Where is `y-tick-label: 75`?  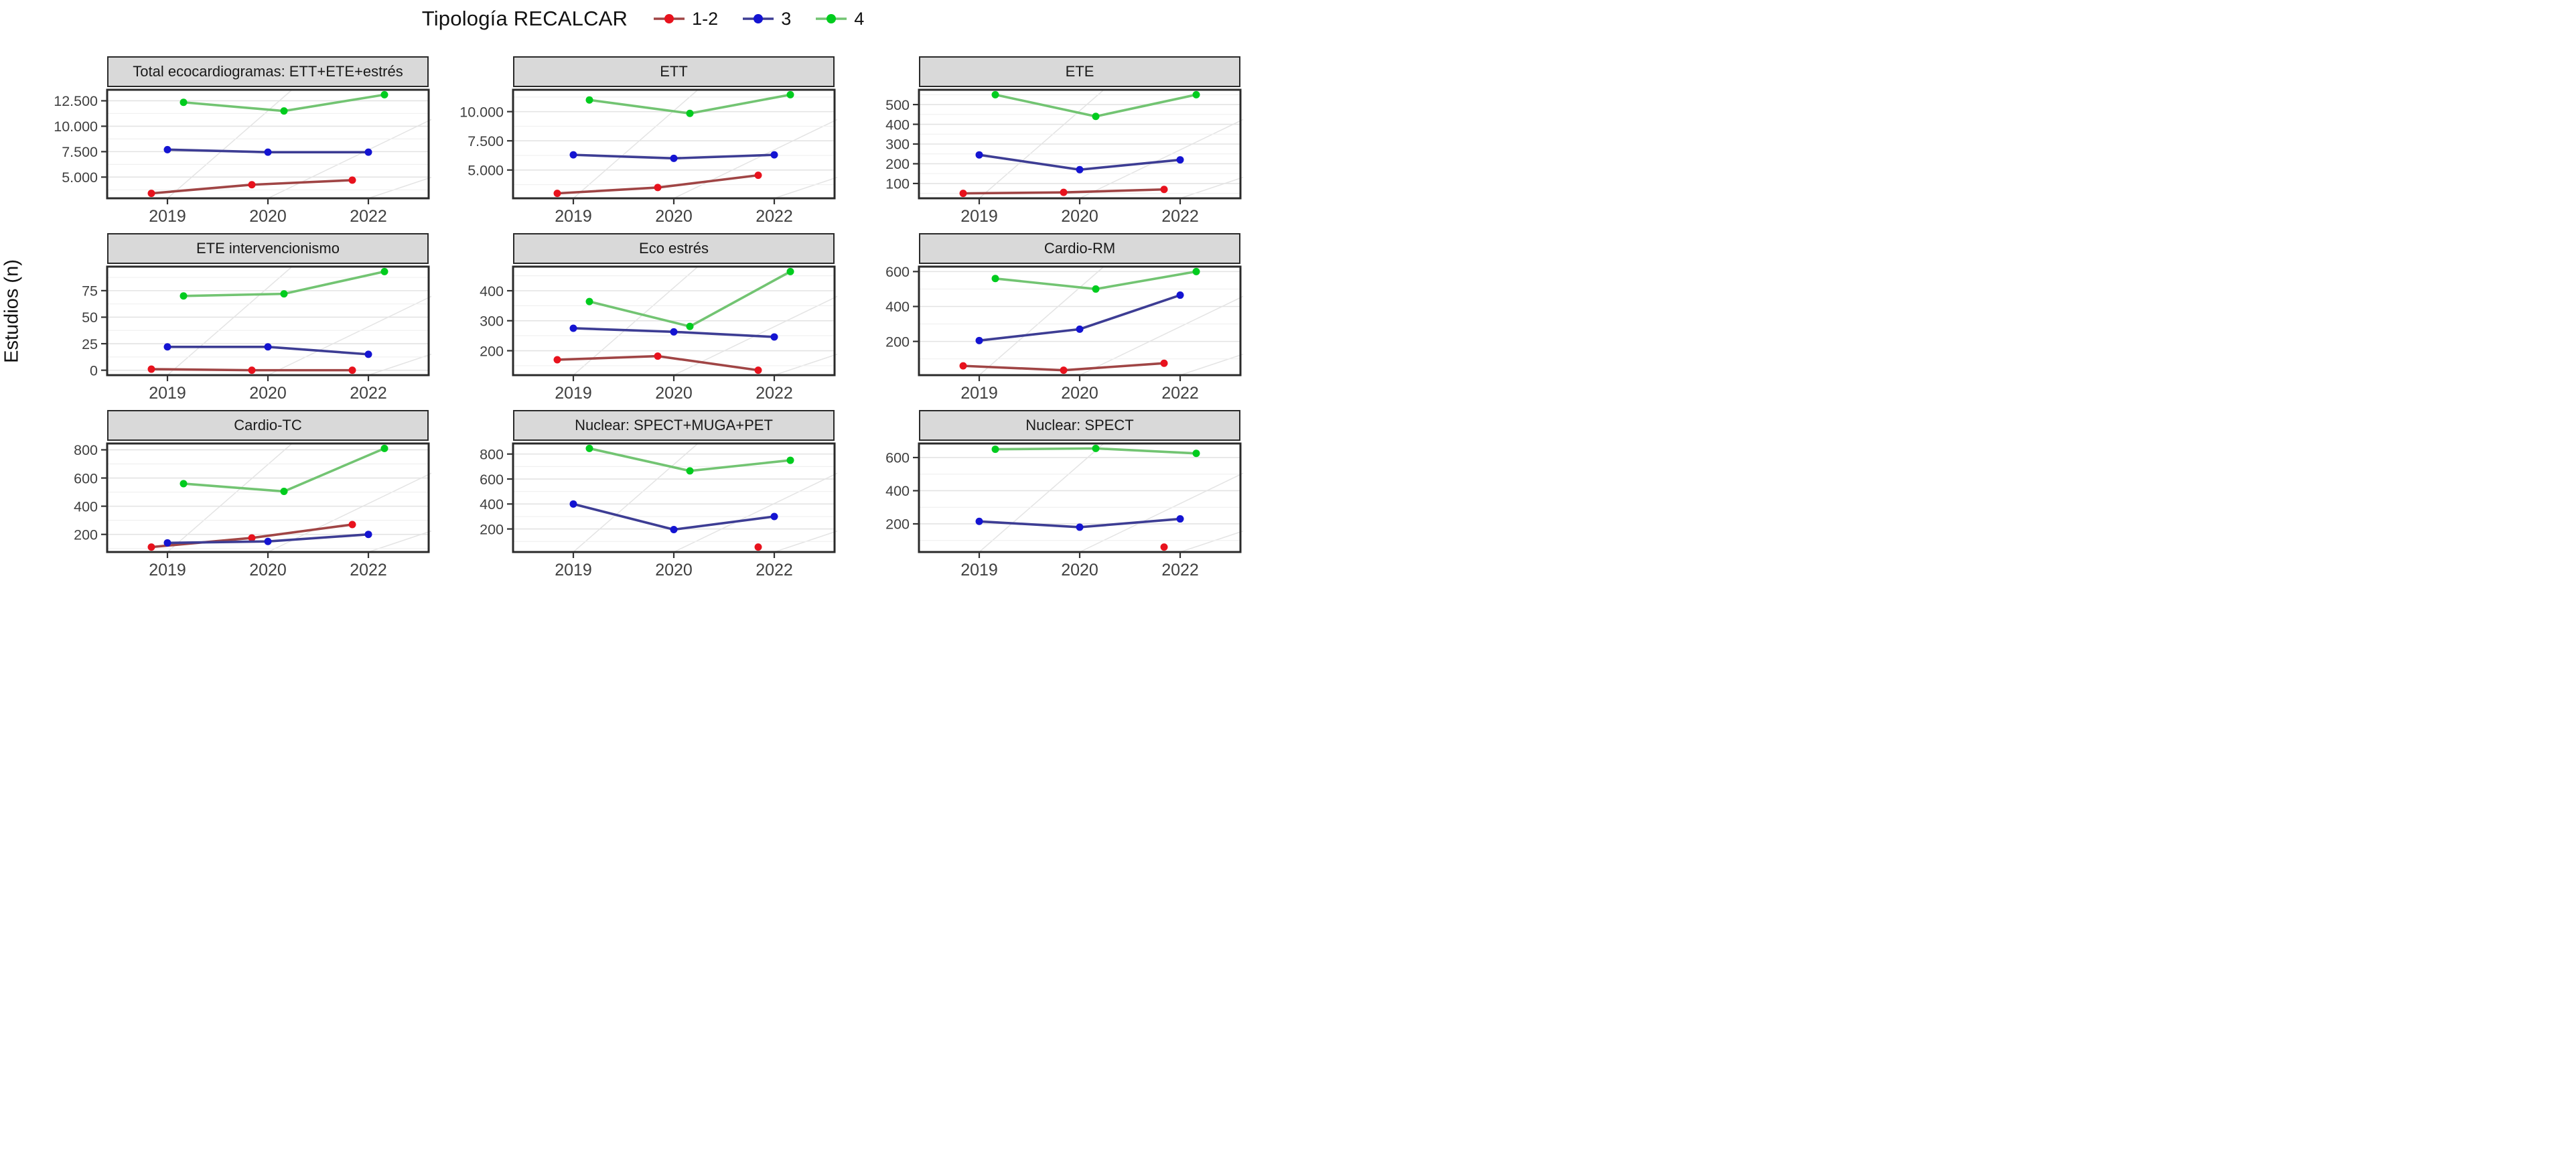 y-tick-label: 75 is located at coordinates (90, 291).